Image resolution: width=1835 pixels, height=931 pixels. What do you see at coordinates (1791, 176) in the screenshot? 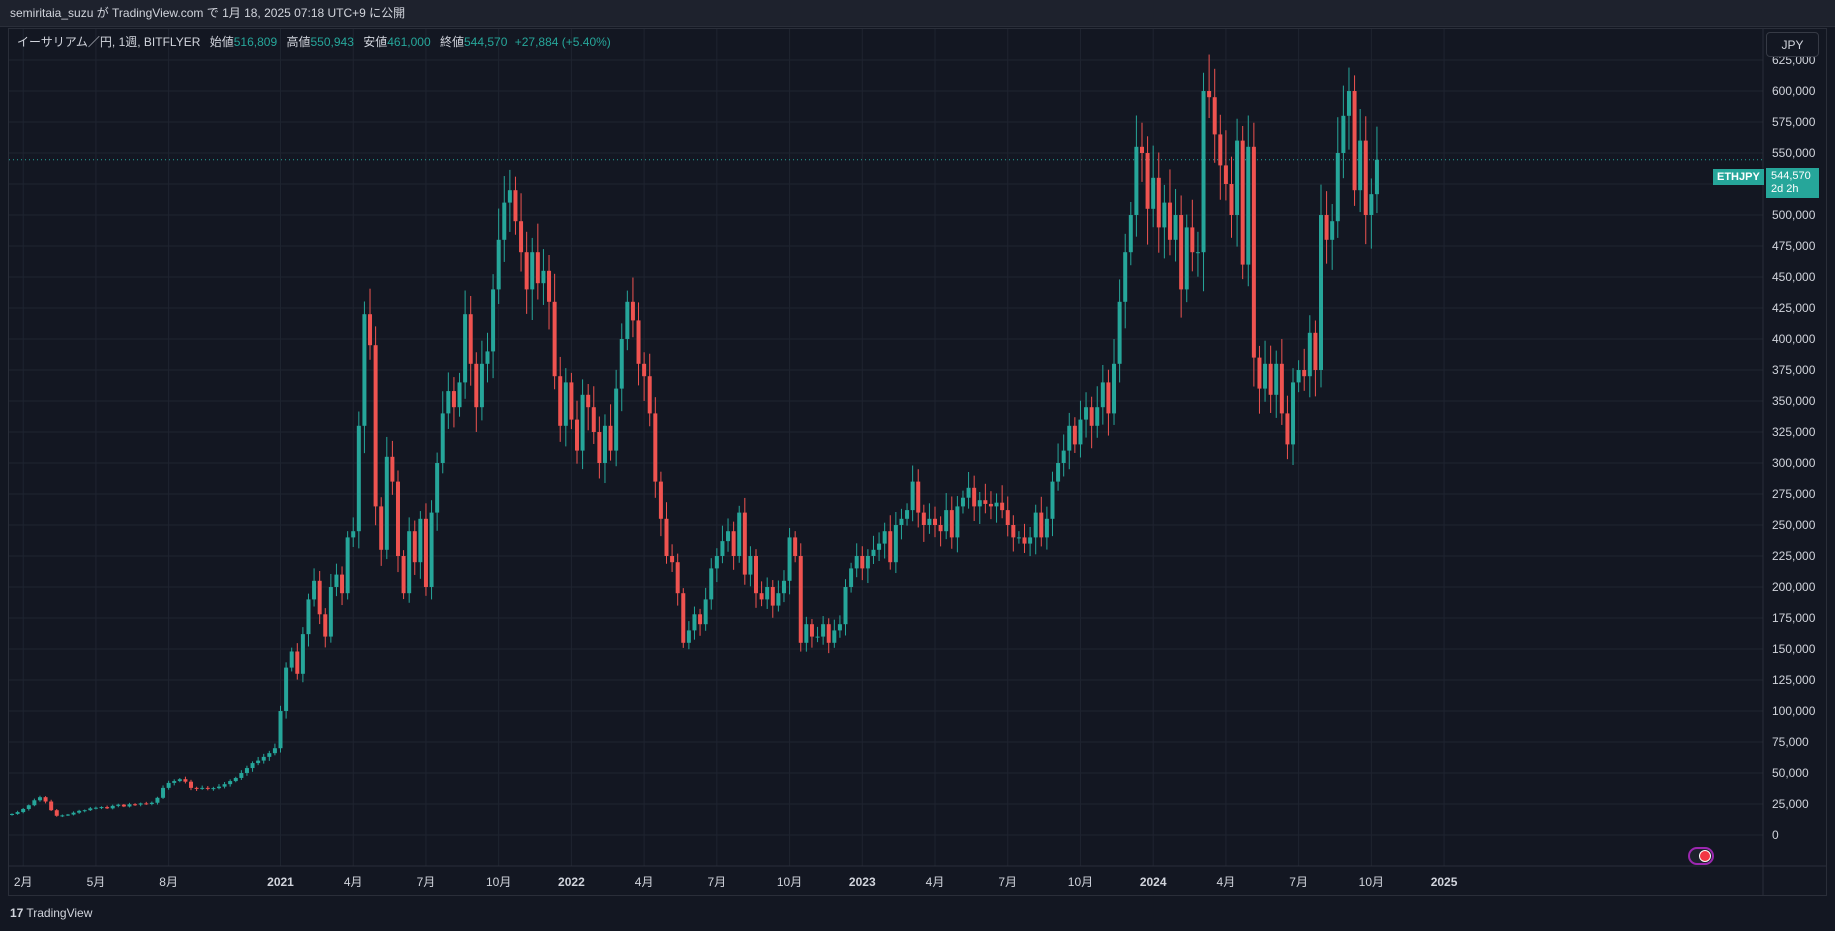
I see `last-price-value: 544,570` at bounding box center [1791, 176].